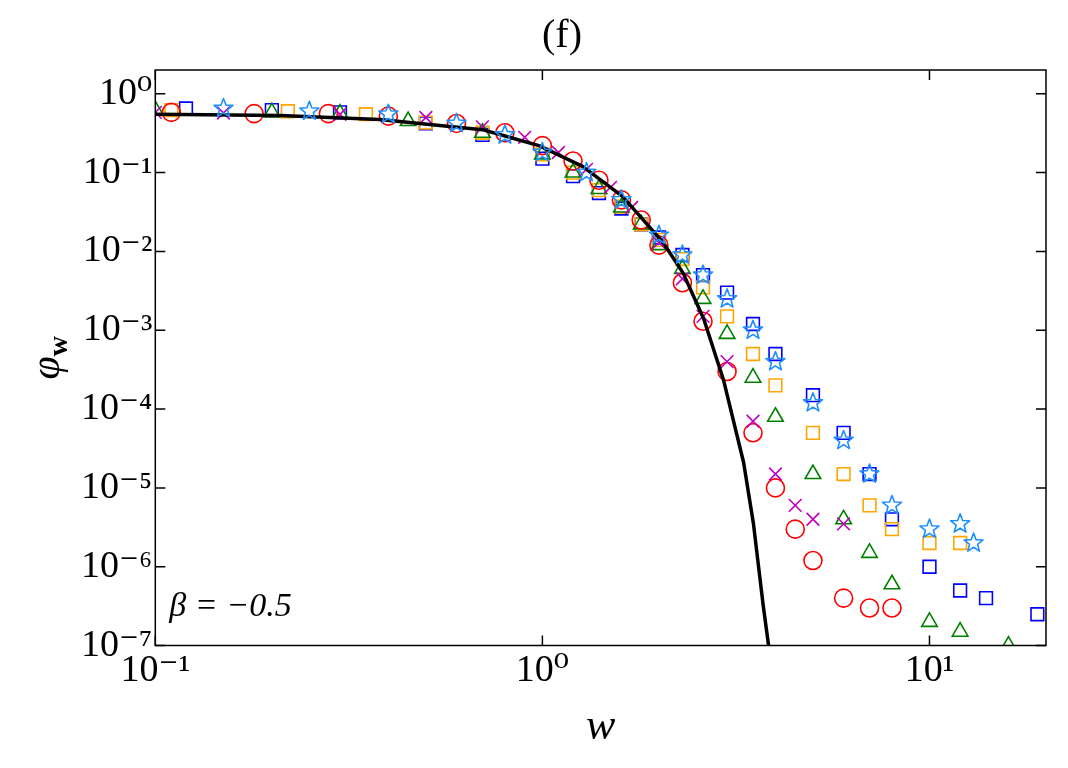  Describe the element at coordinates (929, 668) in the screenshot. I see `x-tick-label: 10¹` at that location.